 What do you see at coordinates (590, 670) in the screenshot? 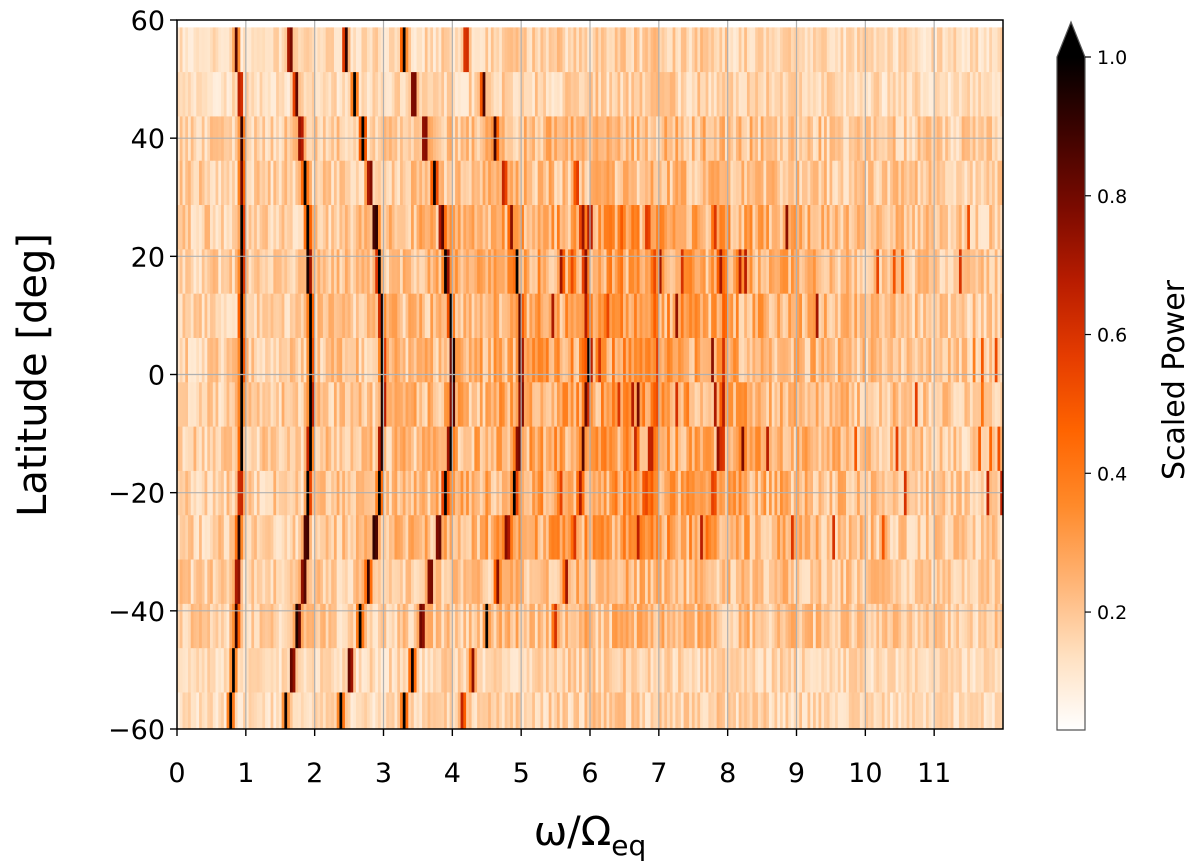
I see `heatmap-row` at bounding box center [590, 670].